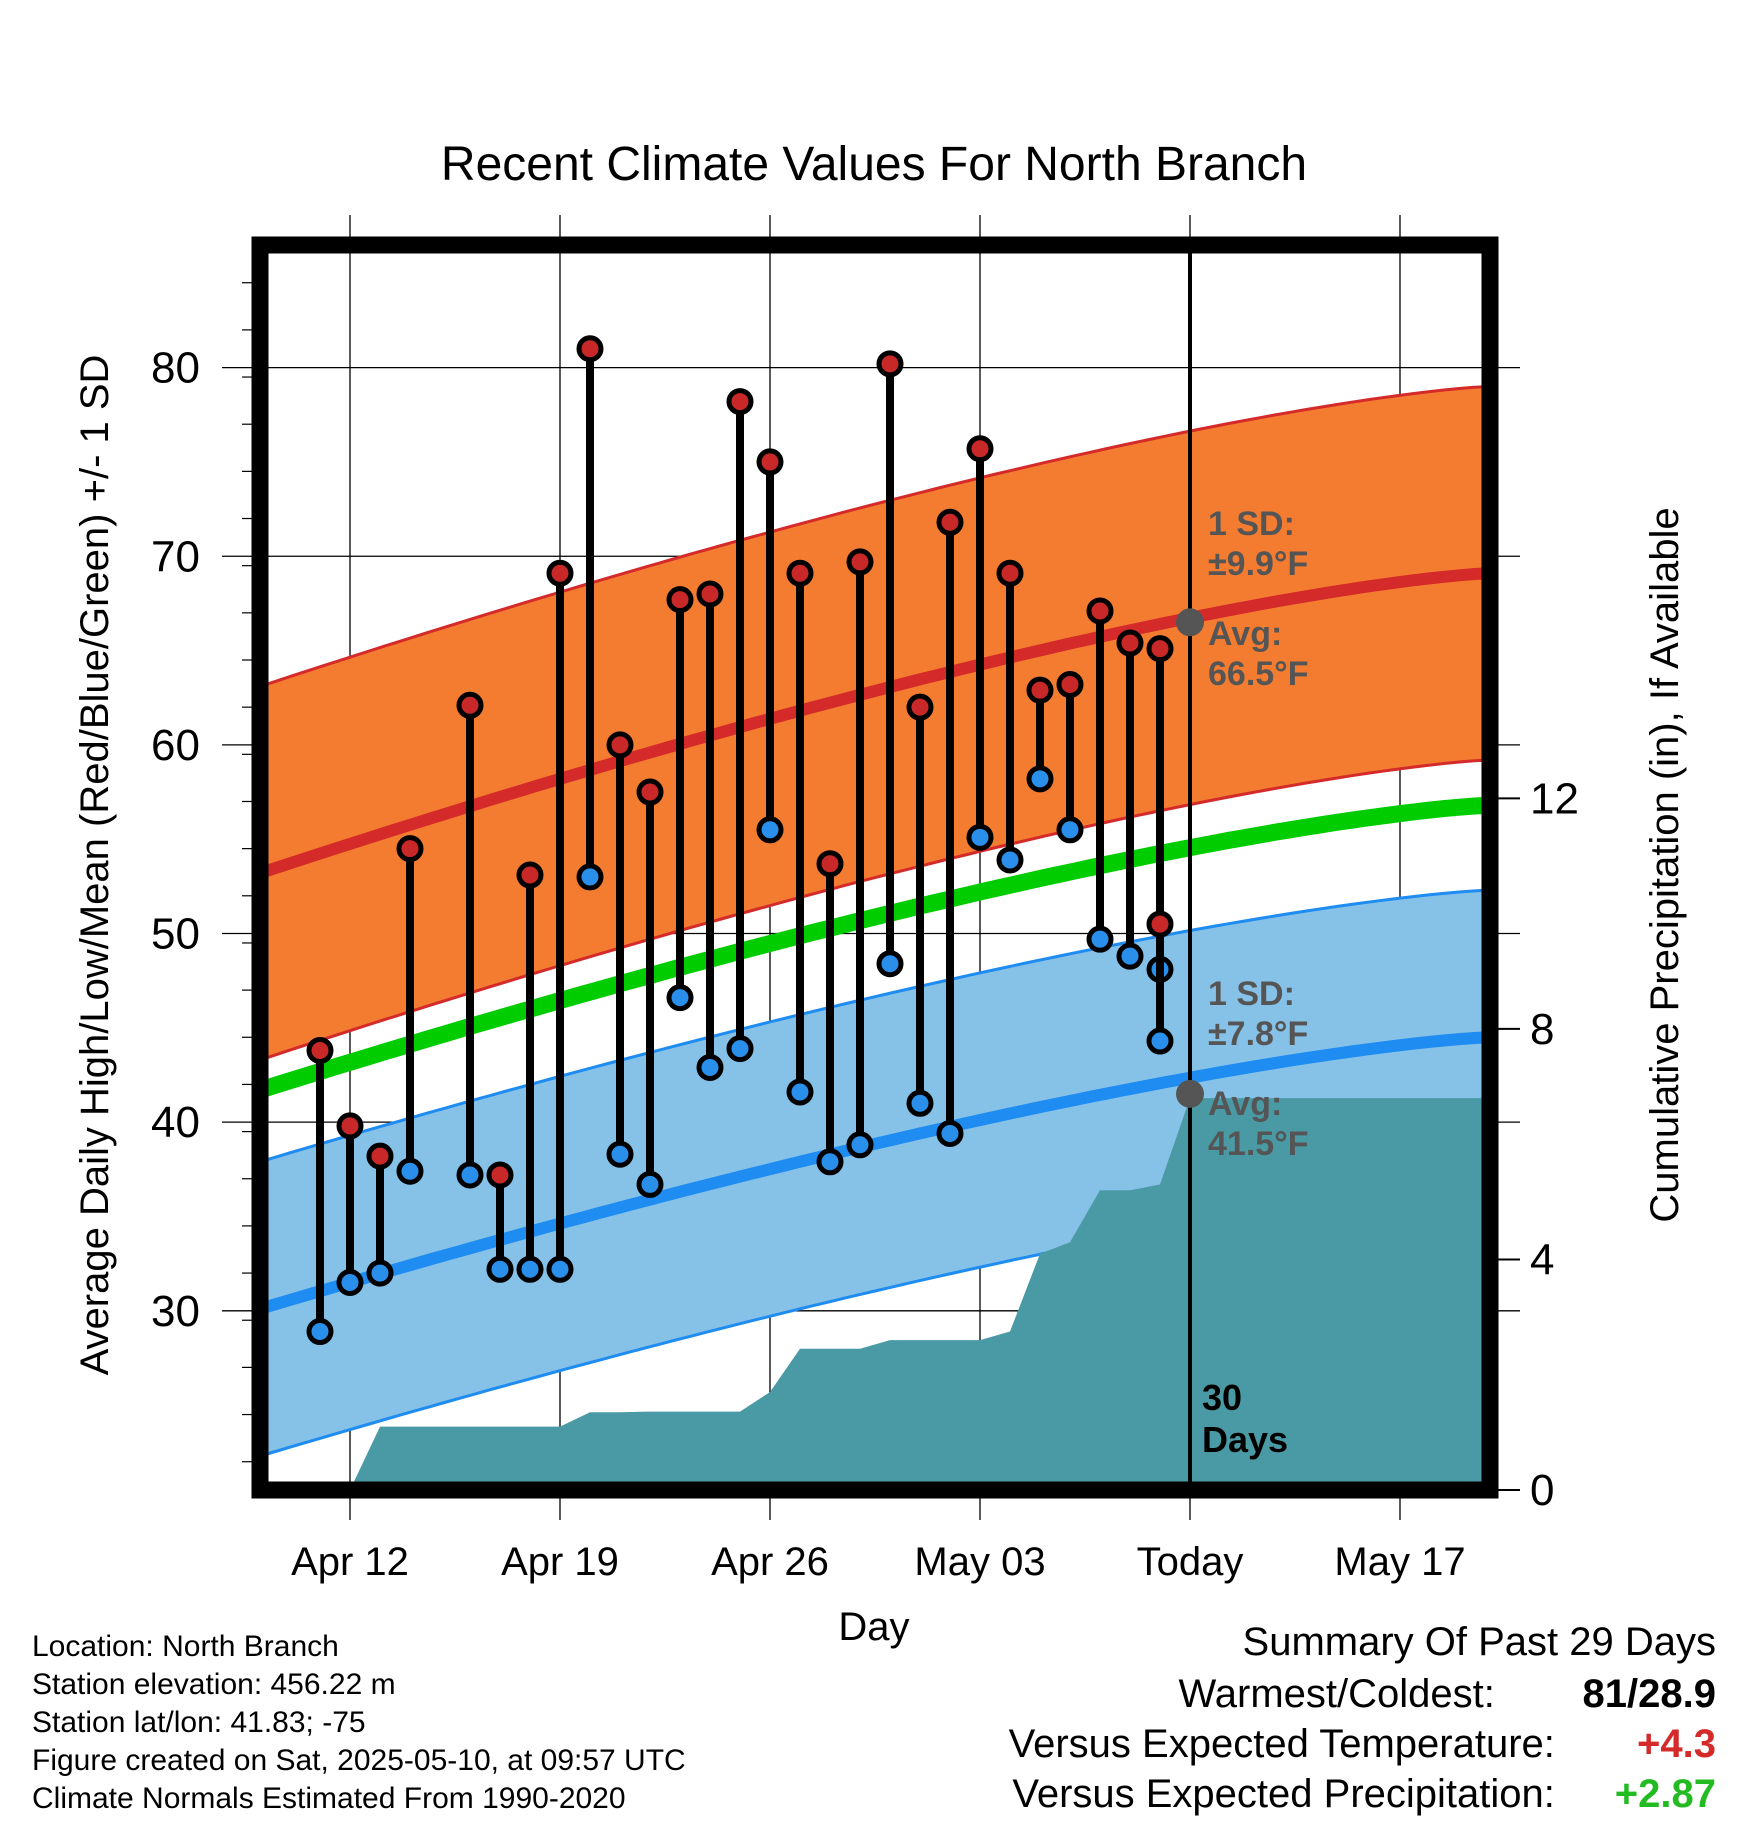 The height and width of the screenshot is (1828, 1748). What do you see at coordinates (875, 1026) in the screenshot?
I see `low-sd-upper-edge` at bounding box center [875, 1026].